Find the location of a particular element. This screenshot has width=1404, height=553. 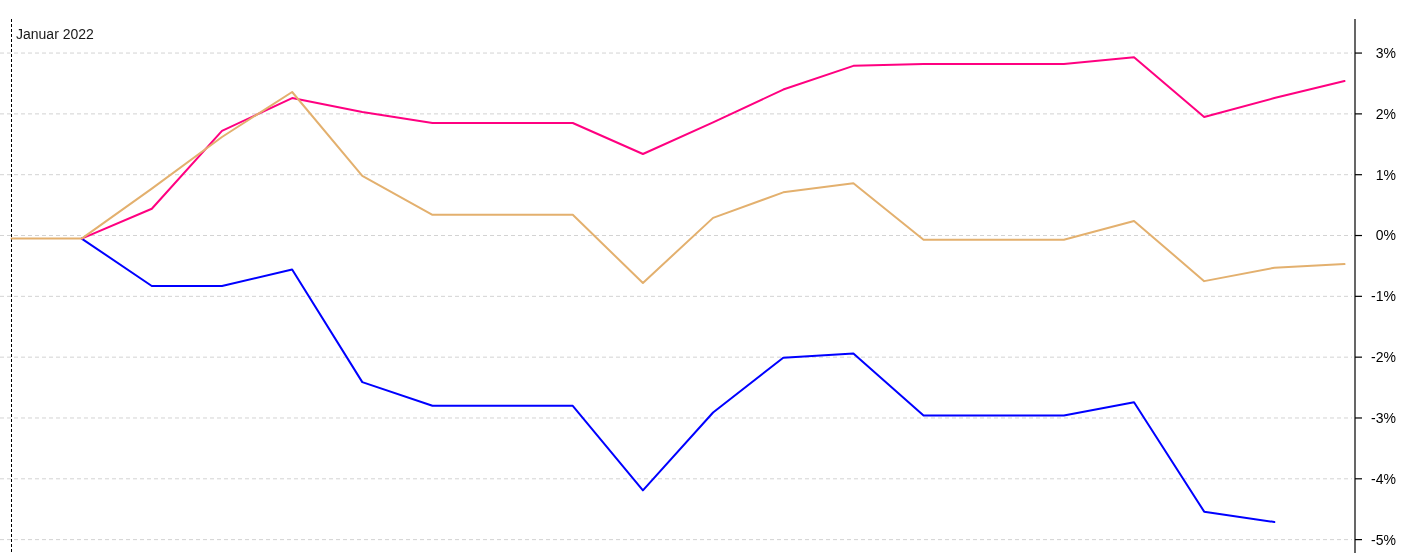

y-tick-label: 3% is located at coordinates (1385, 52).